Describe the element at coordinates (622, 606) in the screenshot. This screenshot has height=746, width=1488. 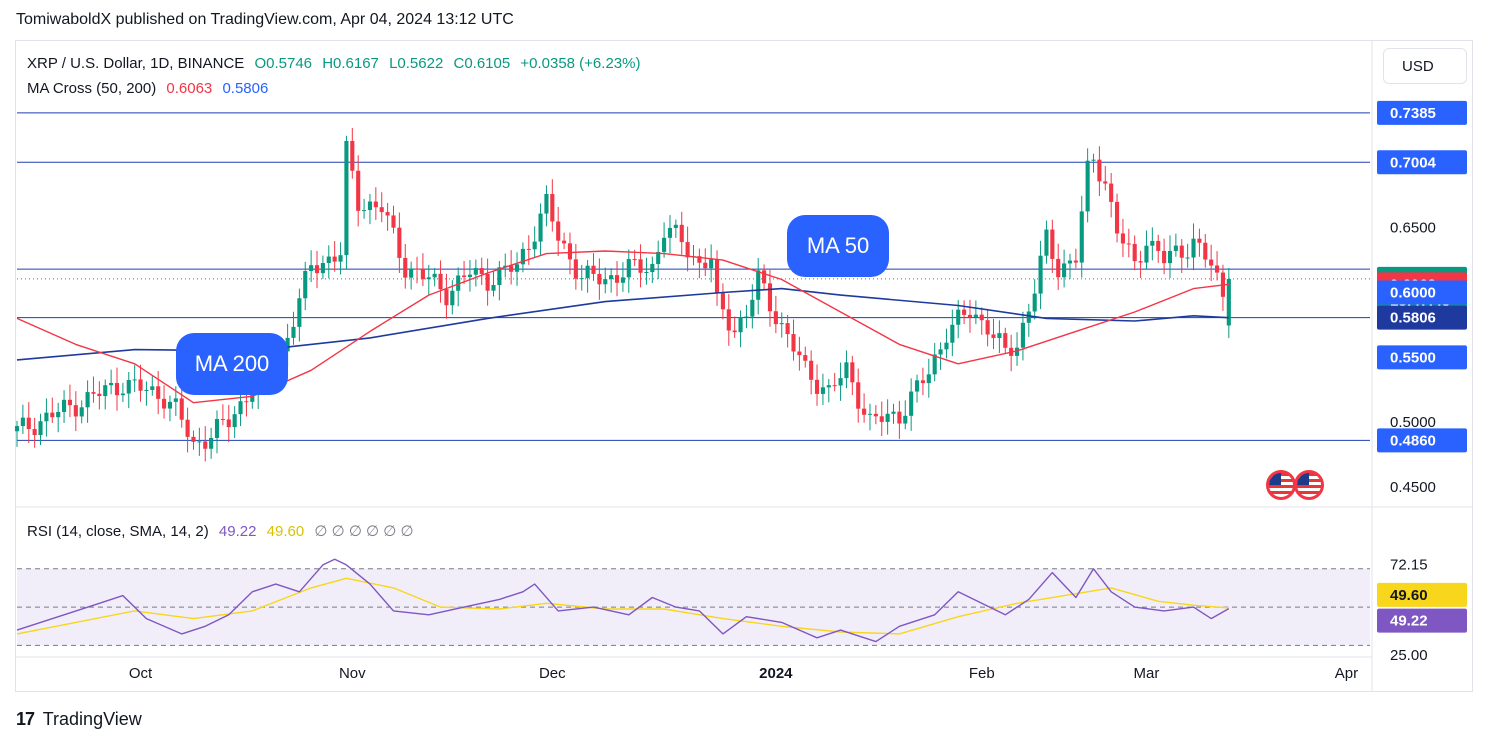
I see `rsi-sma-line` at that location.